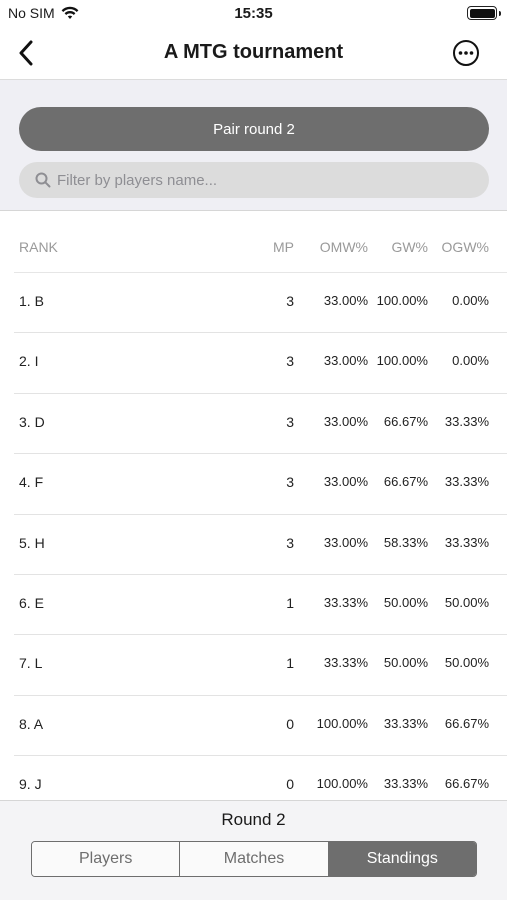 The image size is (507, 900). Describe the element at coordinates (260, 605) in the screenshot. I see `table-row: 6. E 1 33.33% 50.00% 50.00%` at that location.